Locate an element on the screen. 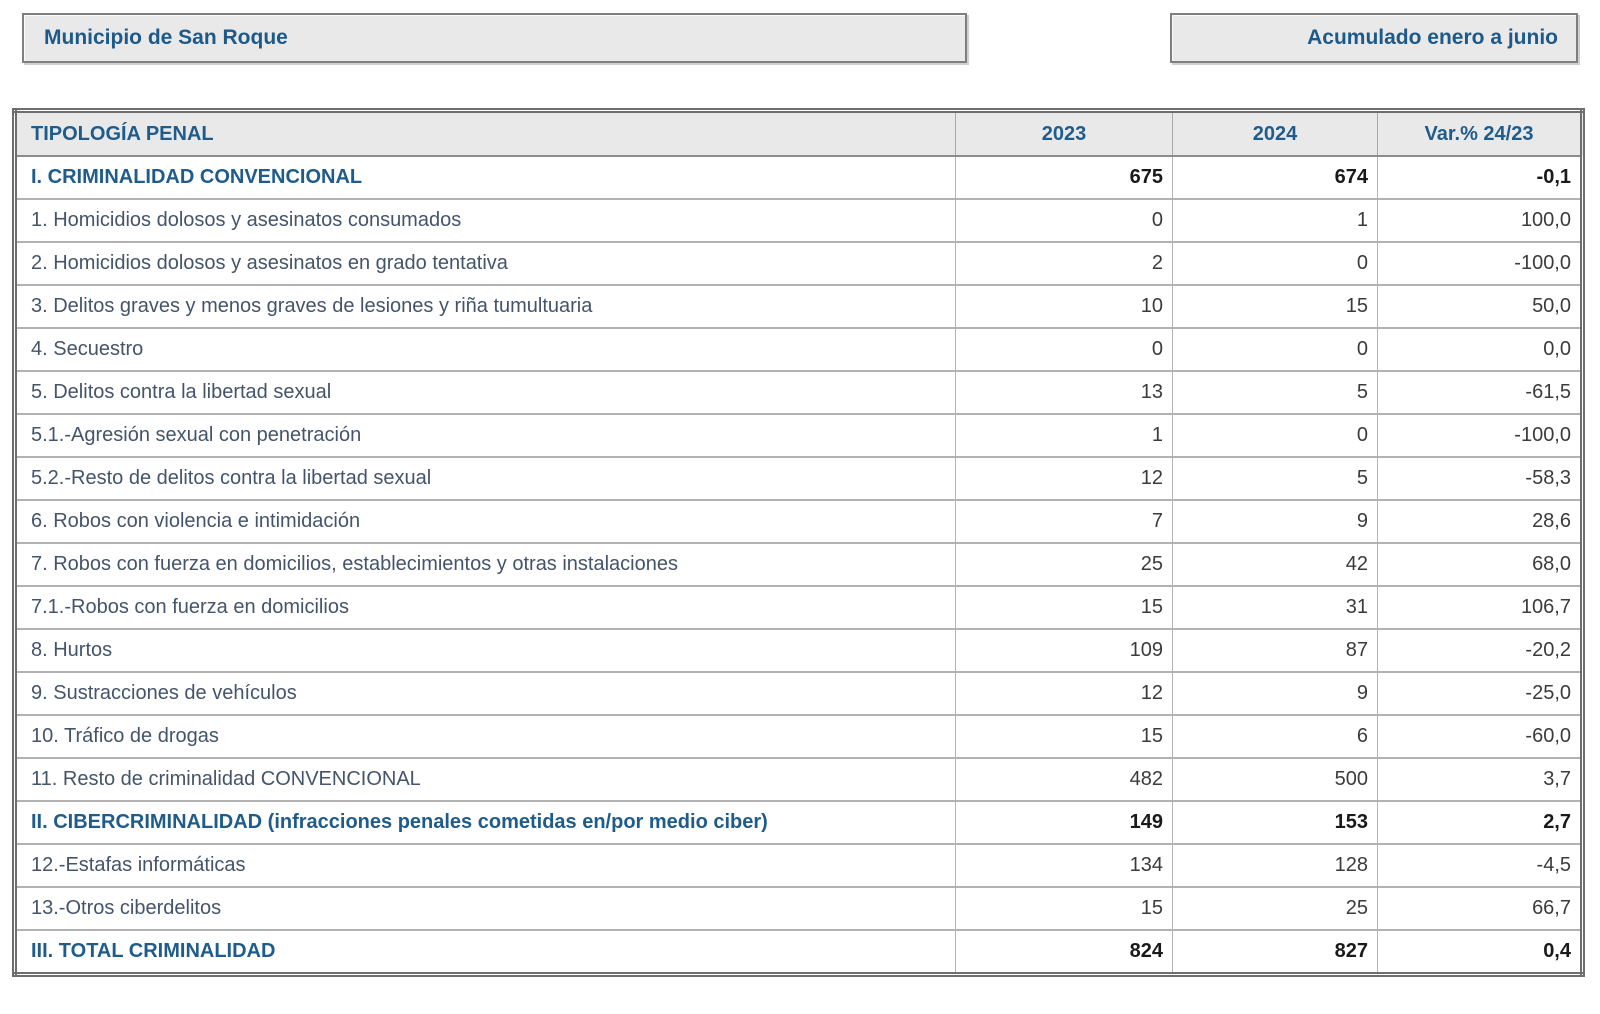 The image size is (1600, 1014). table-header-row: TIPOLOGÍA PENAL 2023 2024 Var.% 24/23 is located at coordinates (798, 133).